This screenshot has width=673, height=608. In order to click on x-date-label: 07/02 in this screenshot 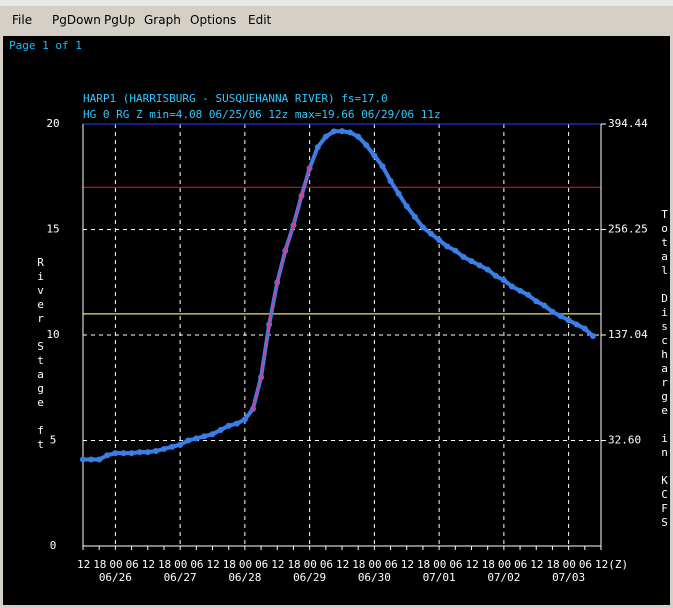, I will do `click(503, 577)`.